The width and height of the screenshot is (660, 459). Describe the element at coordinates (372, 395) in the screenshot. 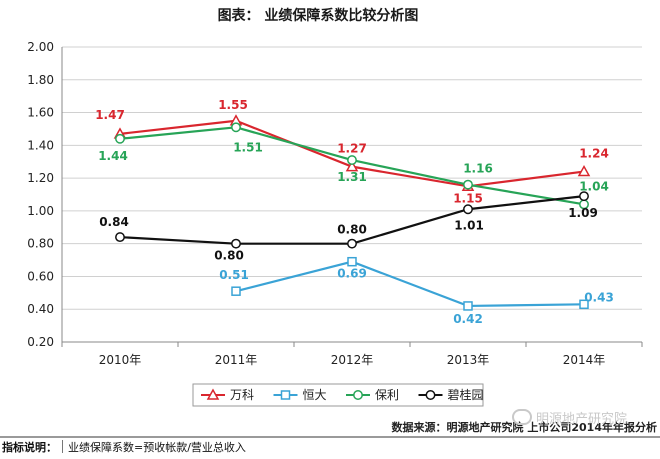

I see `legend-item: 保利` at that location.